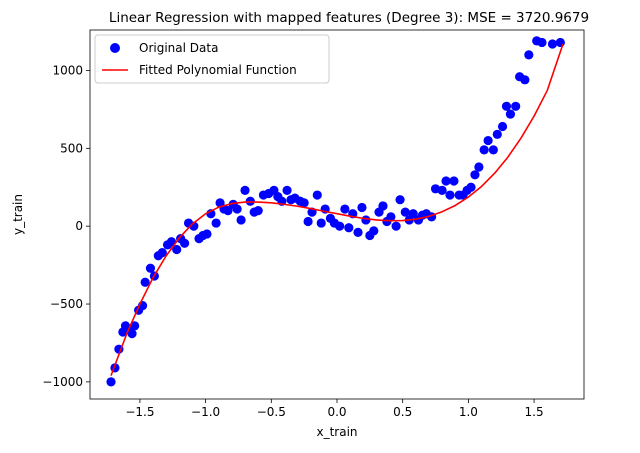  I want to click on y-axis-ticks: −1000 −500 0 500 1000, so click(66, 226).